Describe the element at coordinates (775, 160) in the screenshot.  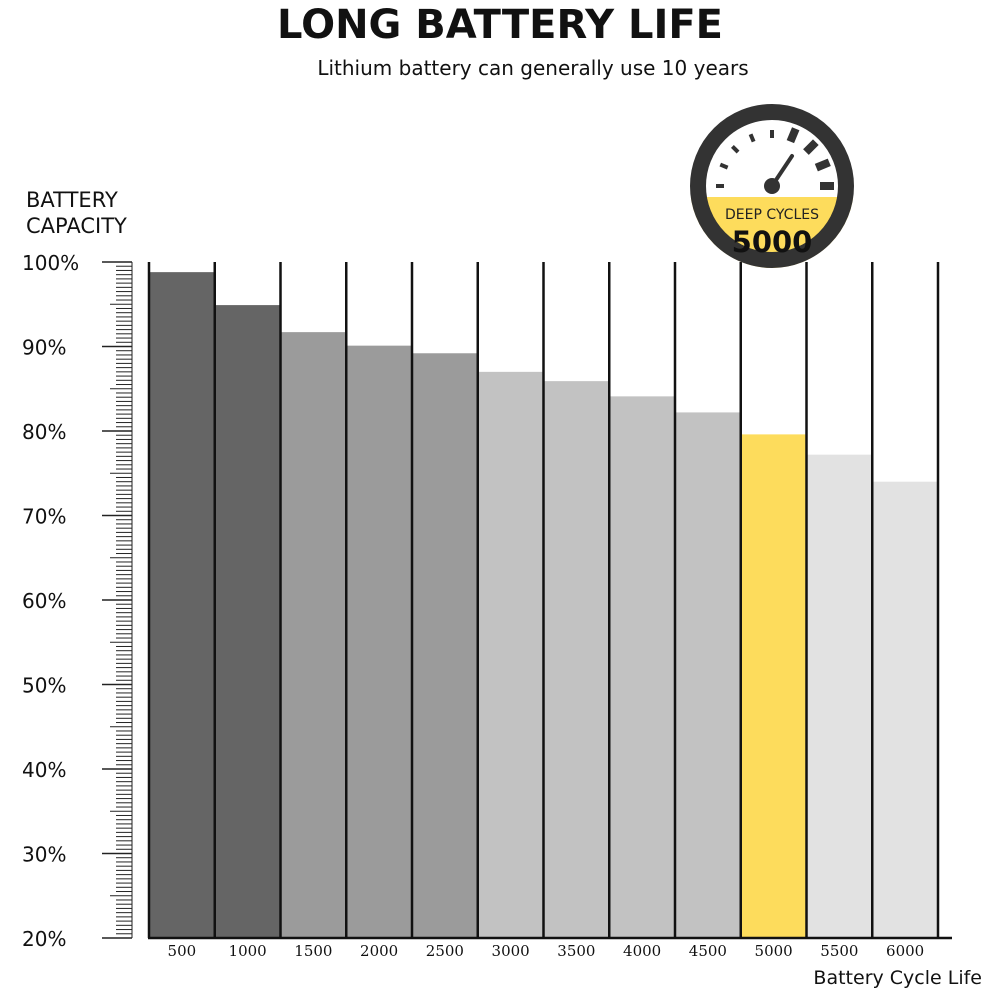
I see `speedometer-icon` at that location.